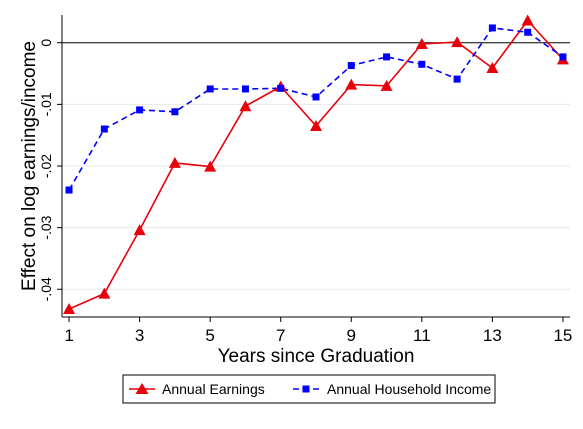 This screenshot has width=583, height=429. What do you see at coordinates (46, 227) in the screenshot?
I see `y-tick-label: -.03` at bounding box center [46, 227].